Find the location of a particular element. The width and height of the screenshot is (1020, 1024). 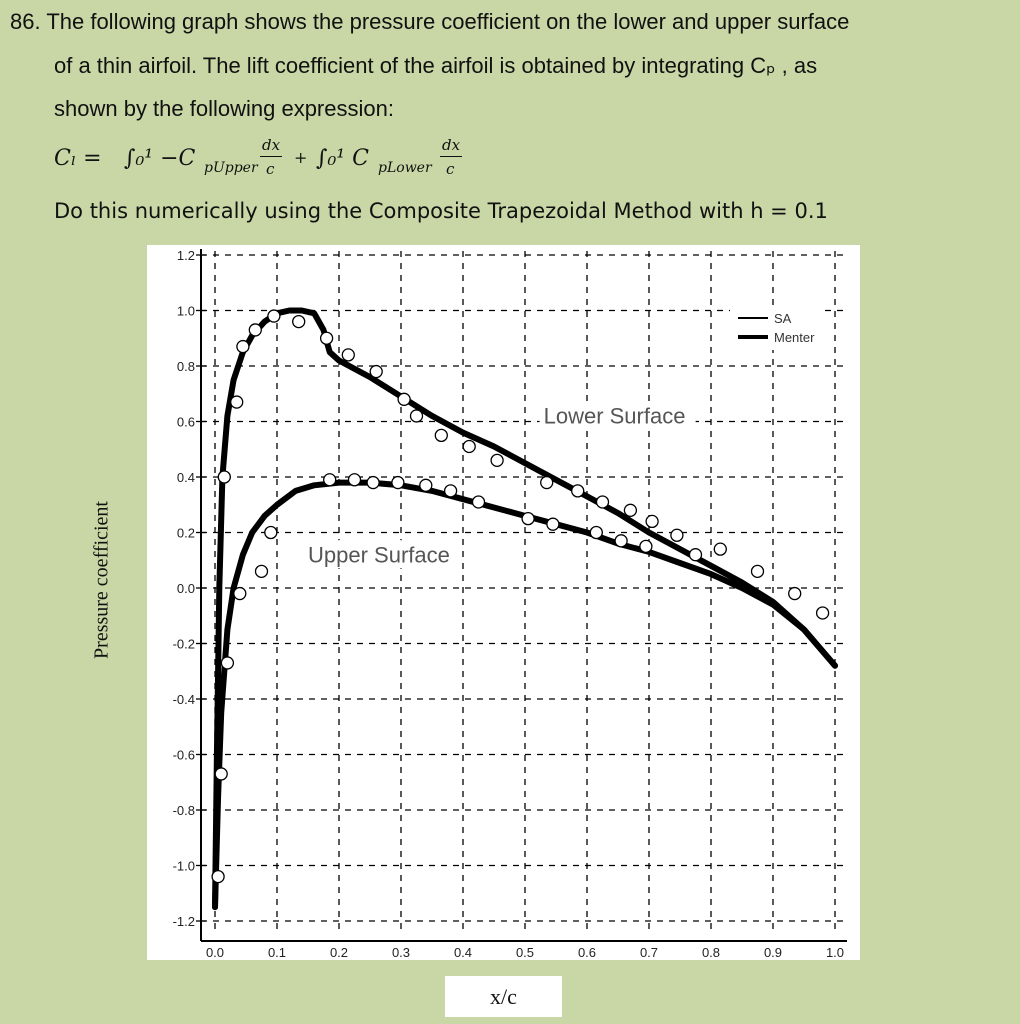

y-tick-label: -1.2 is located at coordinates (184, 921).